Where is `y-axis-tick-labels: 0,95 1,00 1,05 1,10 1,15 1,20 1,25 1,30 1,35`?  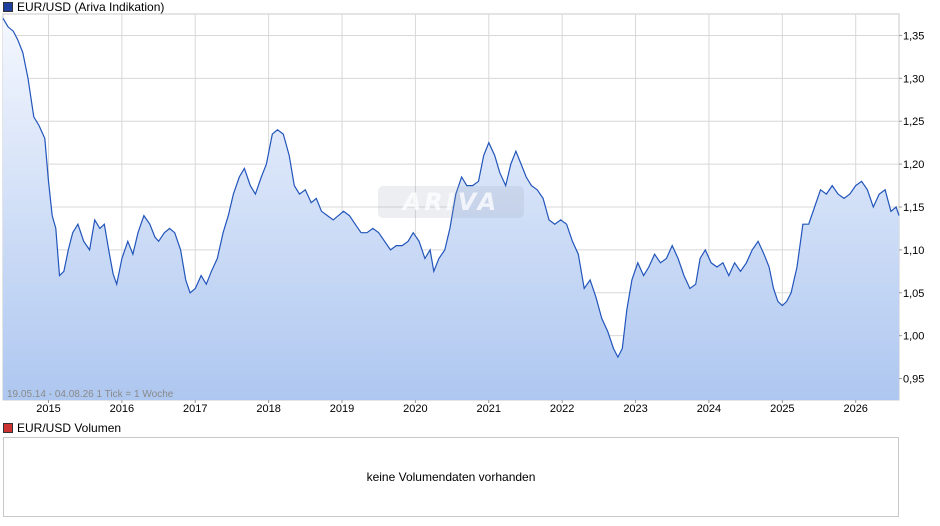 y-axis-tick-labels: 0,95 1,00 1,05 1,10 1,15 1,20 1,25 1,30 1,35 is located at coordinates (913, 207).